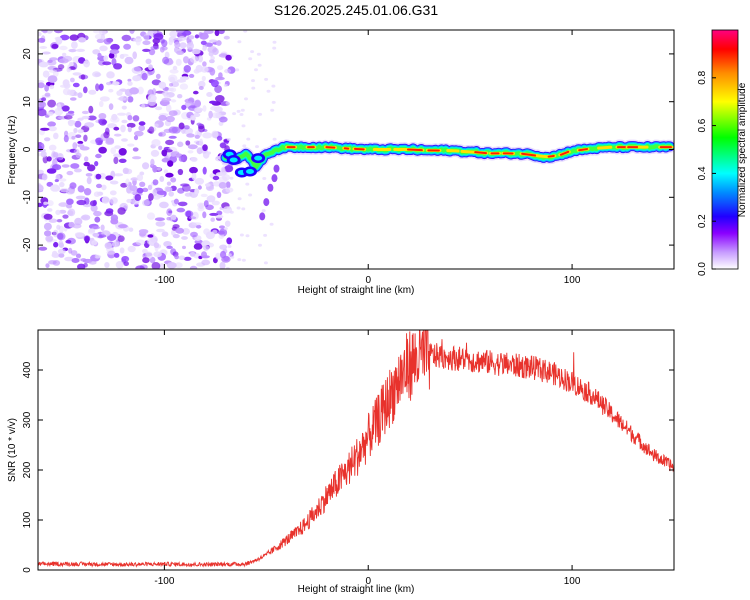  What do you see at coordinates (572, 280) in the screenshot?
I see `spectrogram-xtick-label: 100` at bounding box center [572, 280].